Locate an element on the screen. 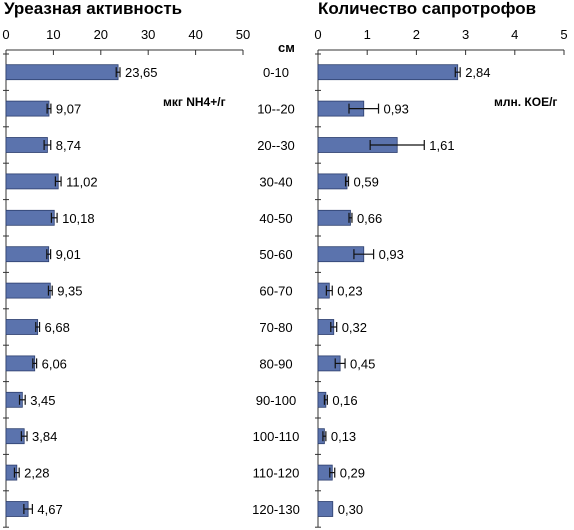 The image size is (574, 530). depth-category-label: 40-50 is located at coordinates (275, 218).